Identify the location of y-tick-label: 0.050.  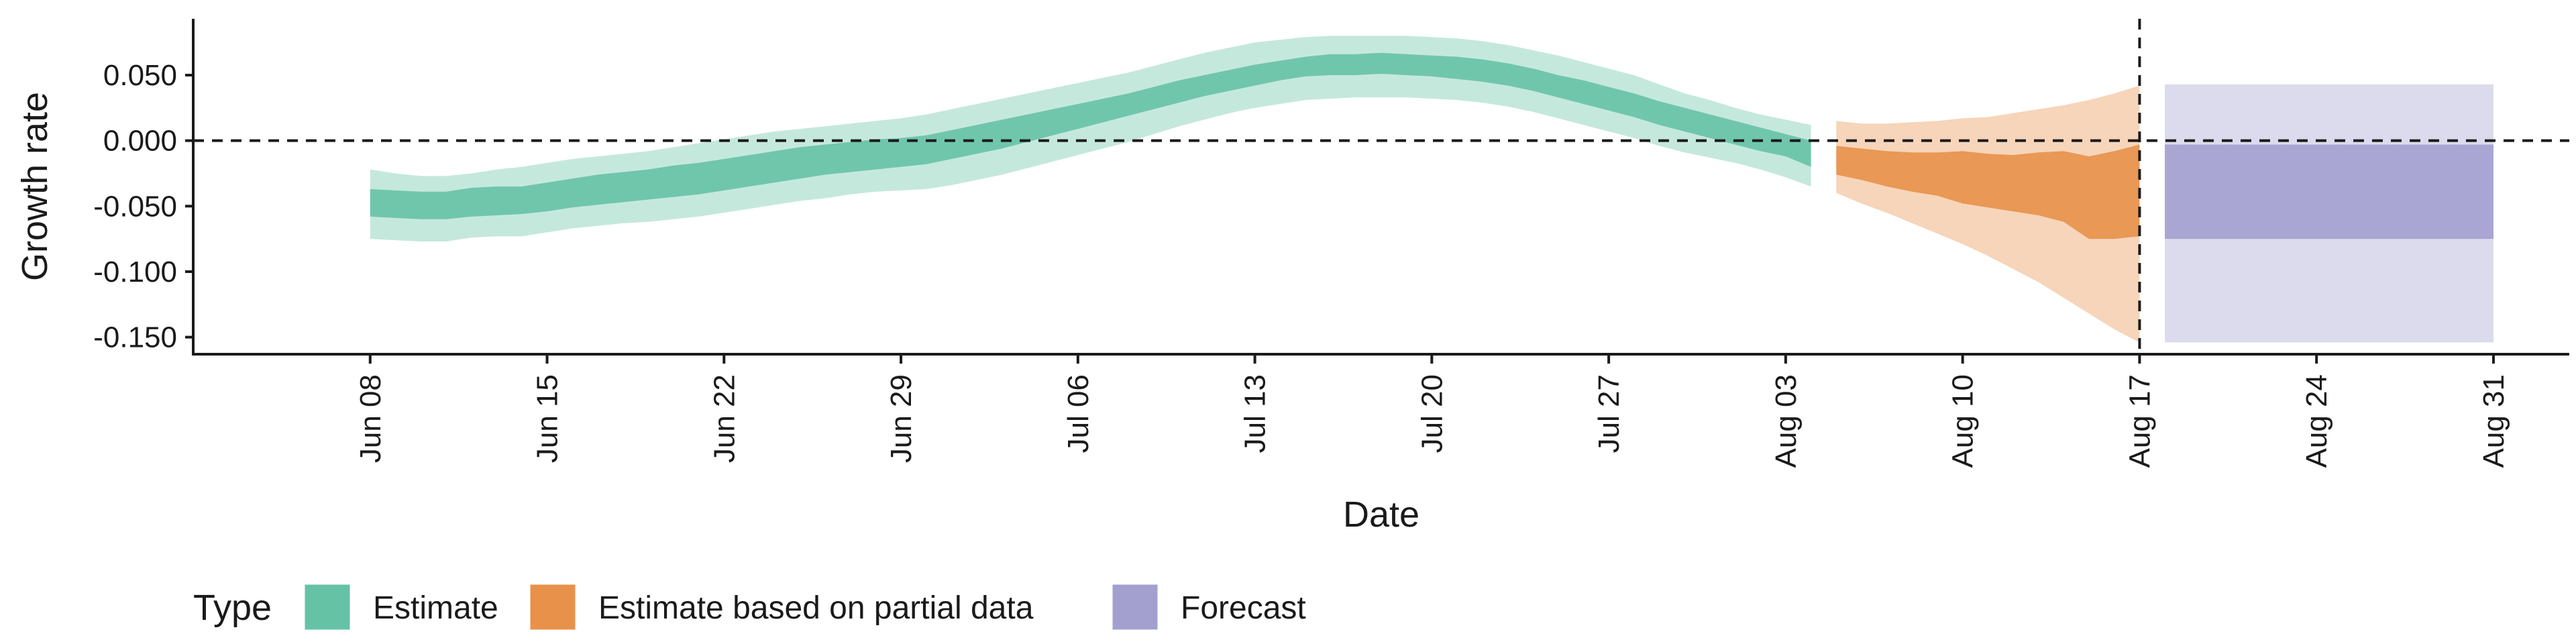
(140, 75).